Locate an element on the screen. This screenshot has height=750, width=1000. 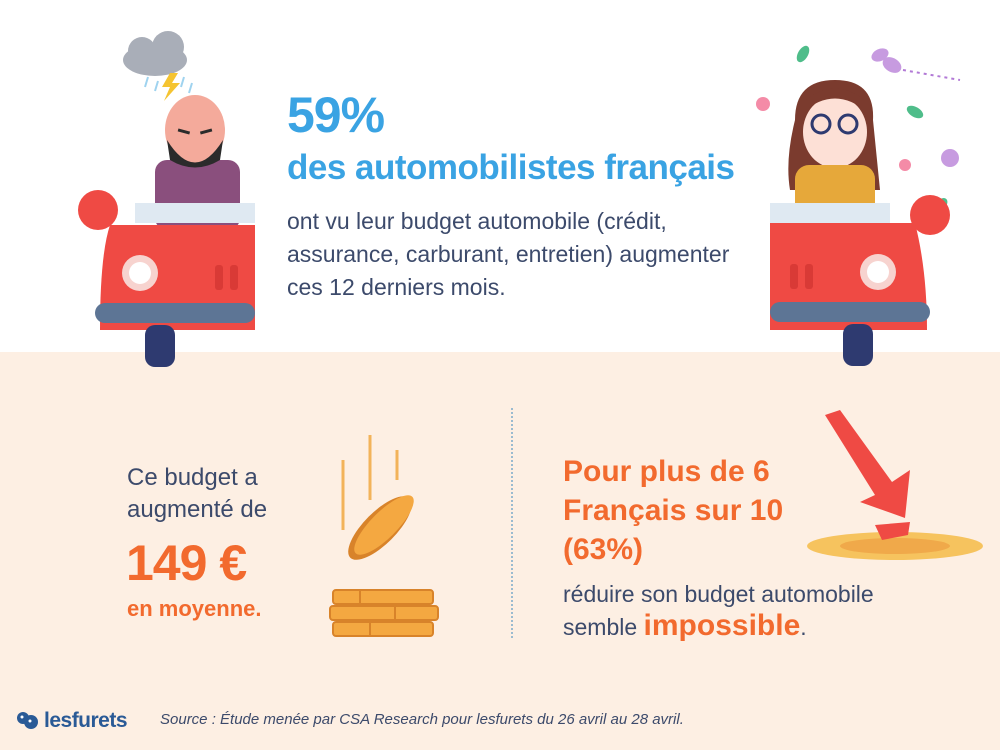
headline-subject: des automobilistes français is located at coordinates (511, 167).